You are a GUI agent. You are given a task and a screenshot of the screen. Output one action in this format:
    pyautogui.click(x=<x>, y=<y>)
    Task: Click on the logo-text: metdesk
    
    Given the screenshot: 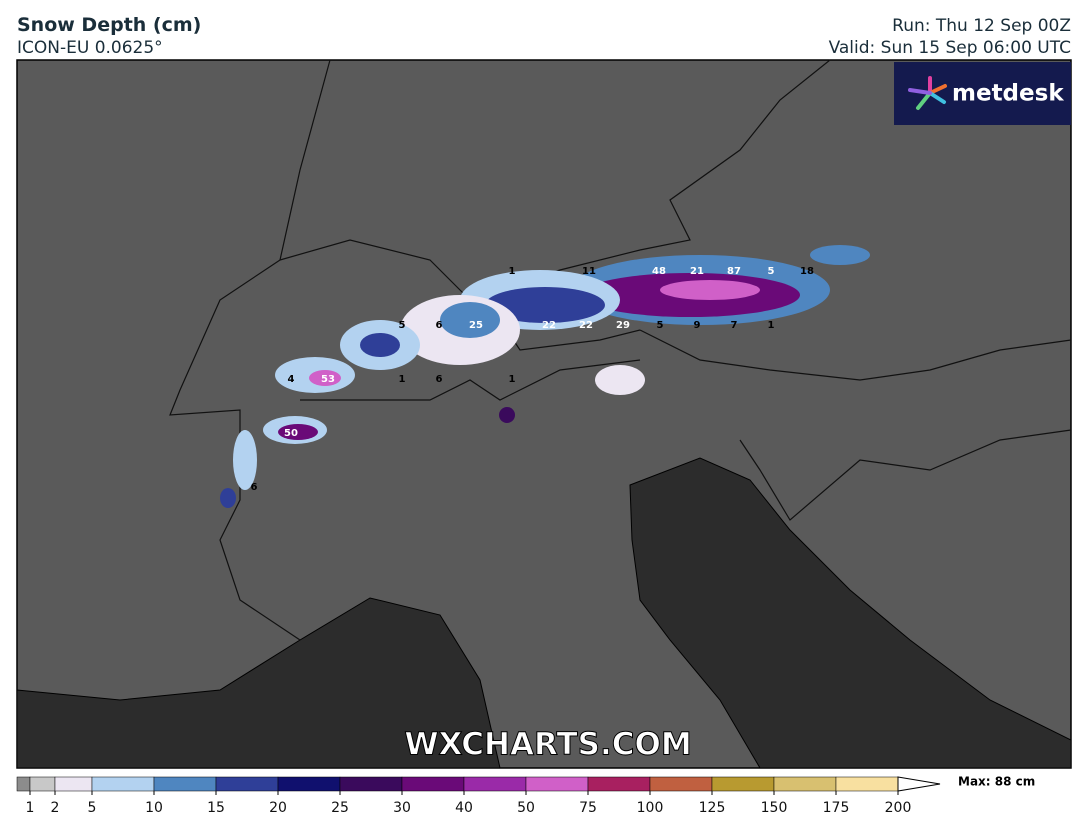 What is the action you would take?
    pyautogui.click(x=1008, y=94)
    